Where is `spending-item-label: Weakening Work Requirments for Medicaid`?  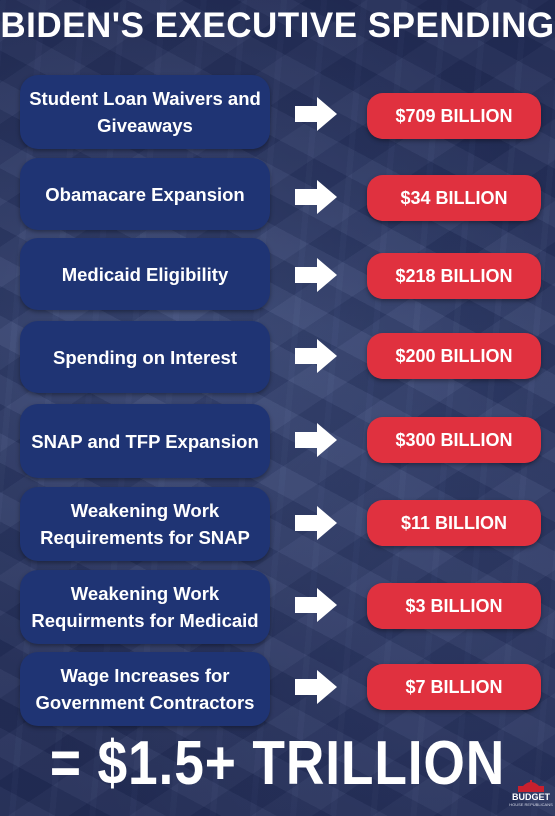
spending-item-label: Weakening Work Requirments for Medicaid is located at coordinates (145, 607).